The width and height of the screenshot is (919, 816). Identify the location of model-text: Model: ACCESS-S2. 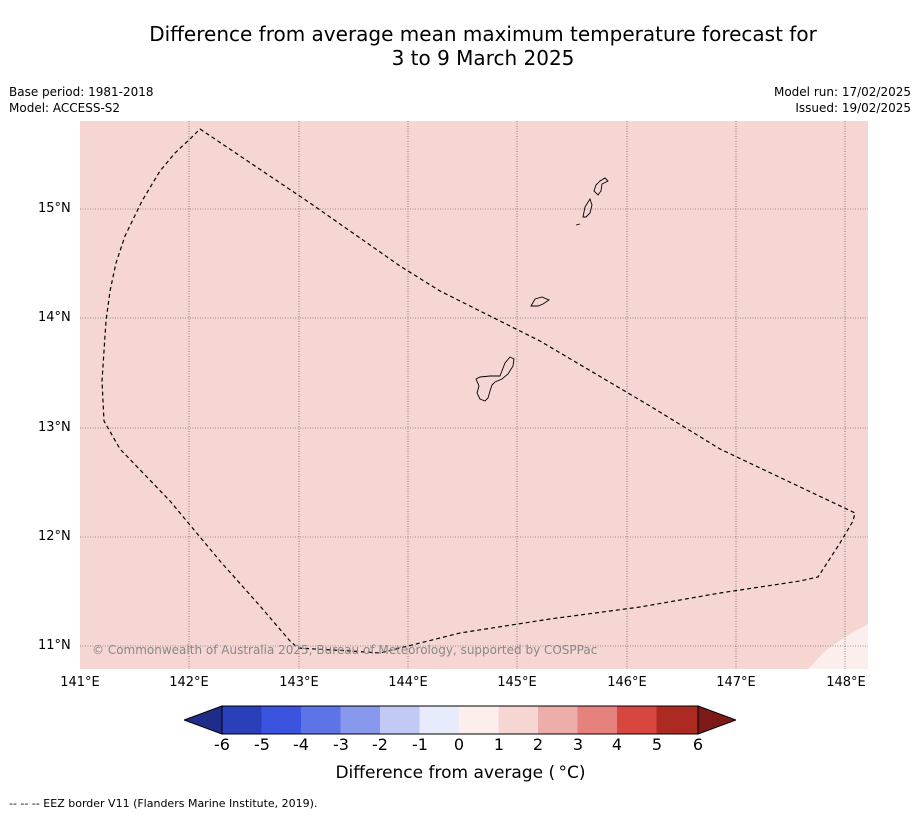
(65, 108).